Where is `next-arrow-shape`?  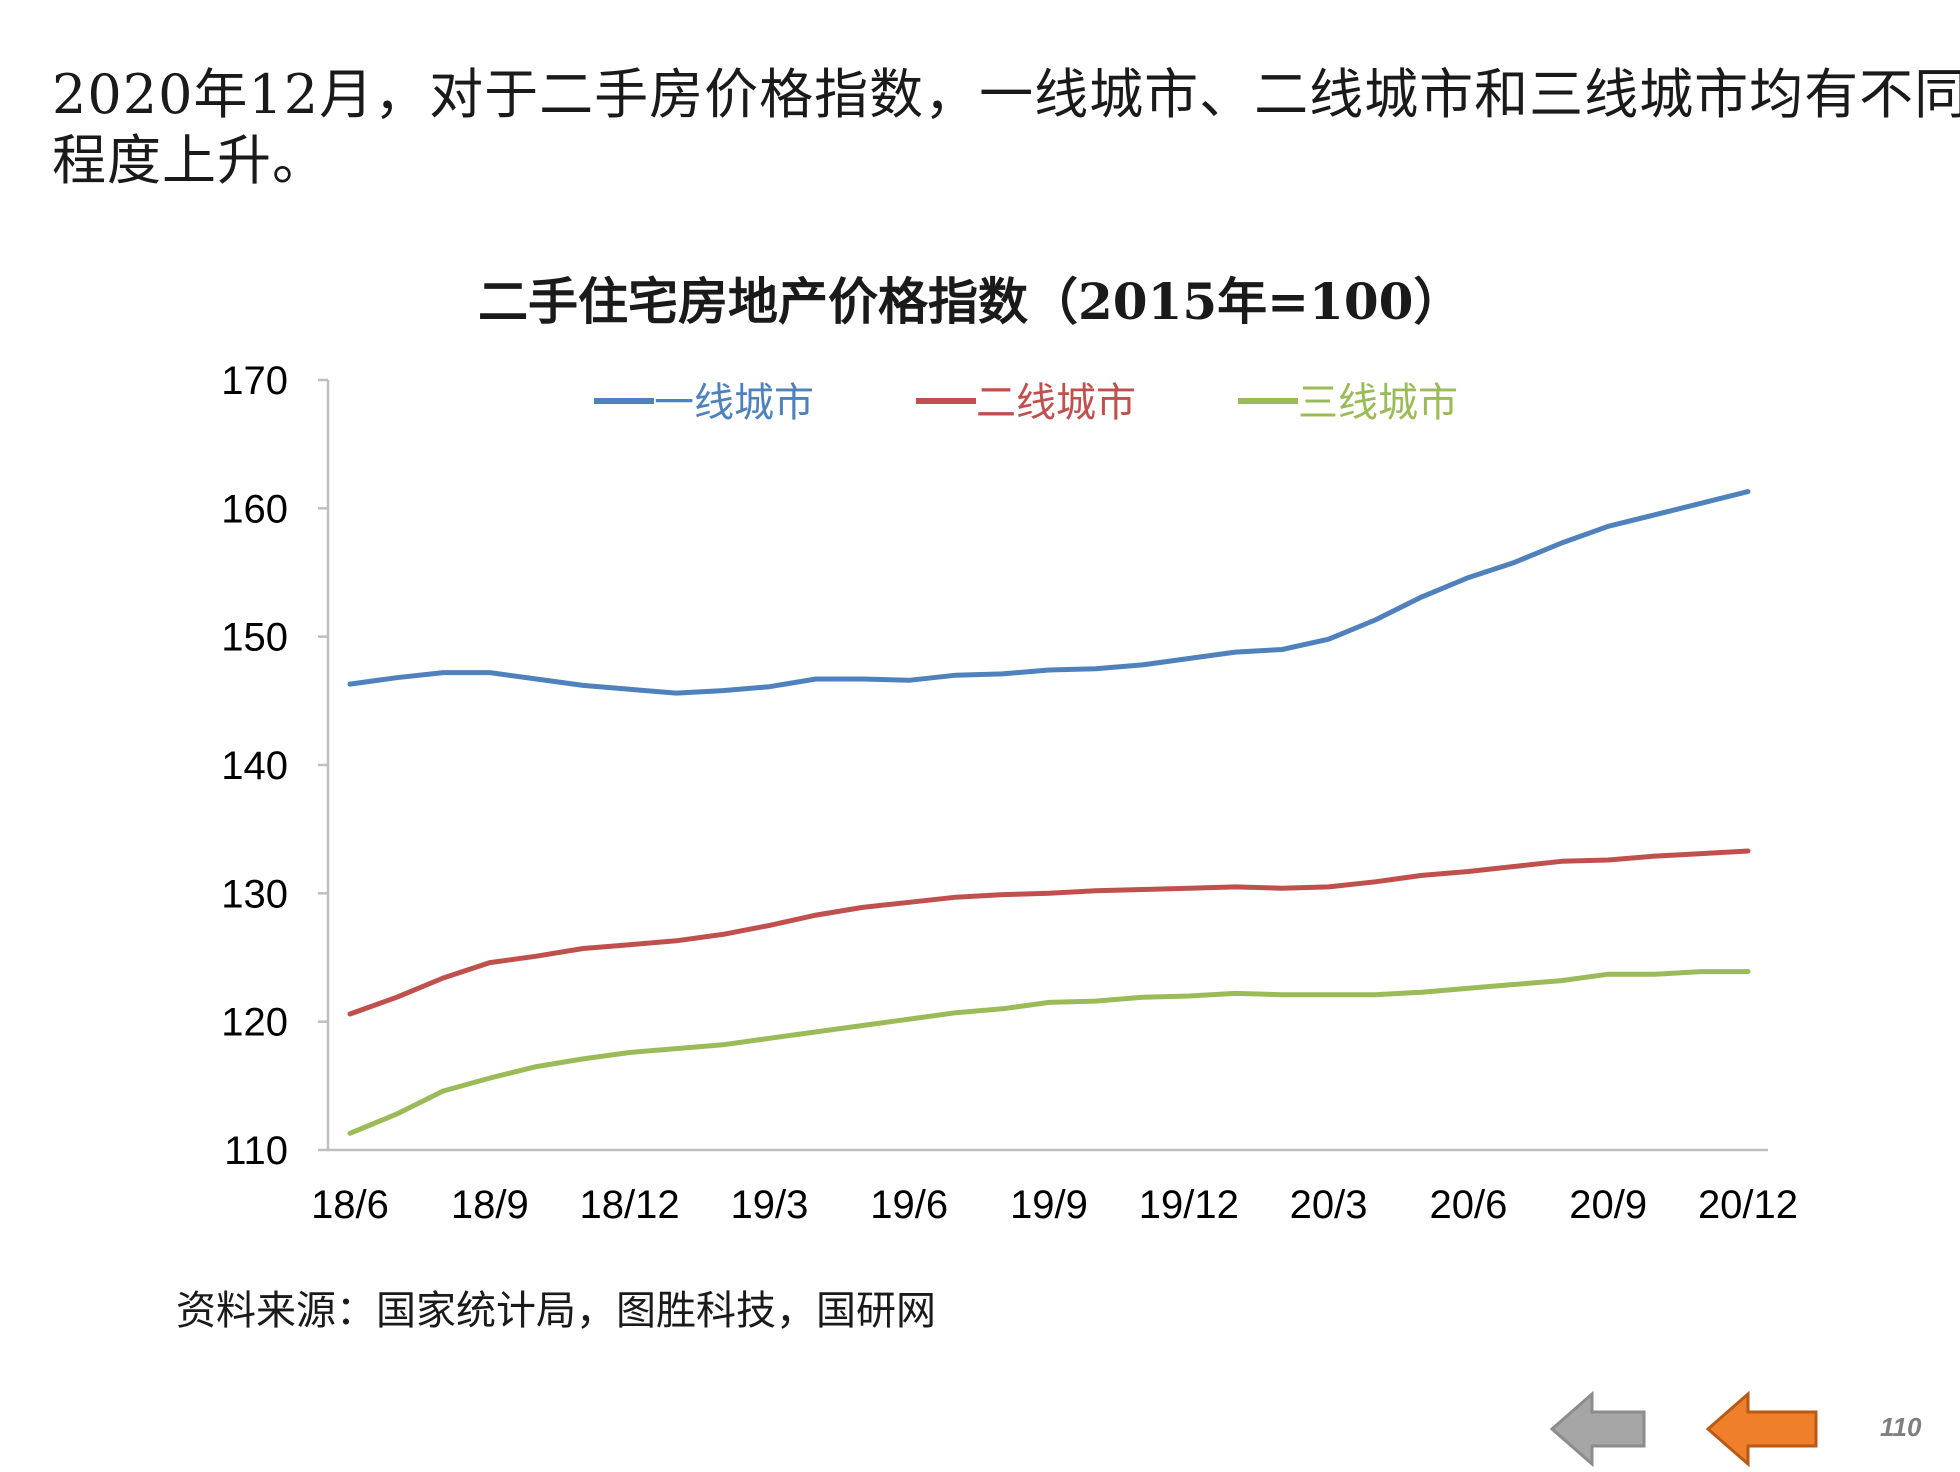
next-arrow-shape is located at coordinates (1761, 1429).